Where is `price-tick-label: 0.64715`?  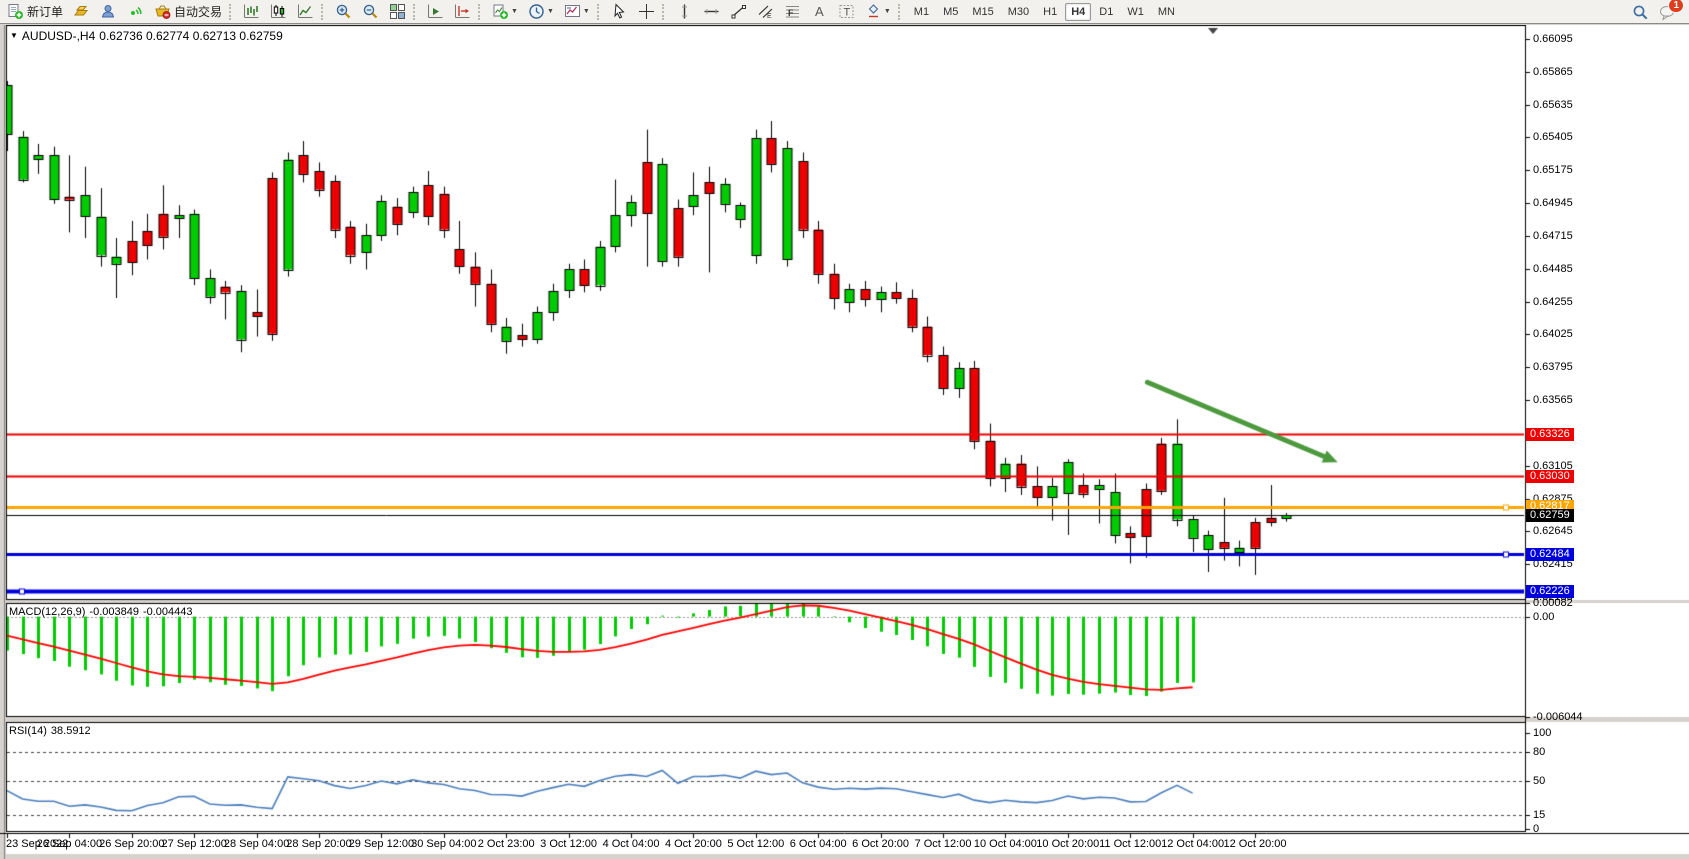 price-tick-label: 0.64715 is located at coordinates (1553, 235).